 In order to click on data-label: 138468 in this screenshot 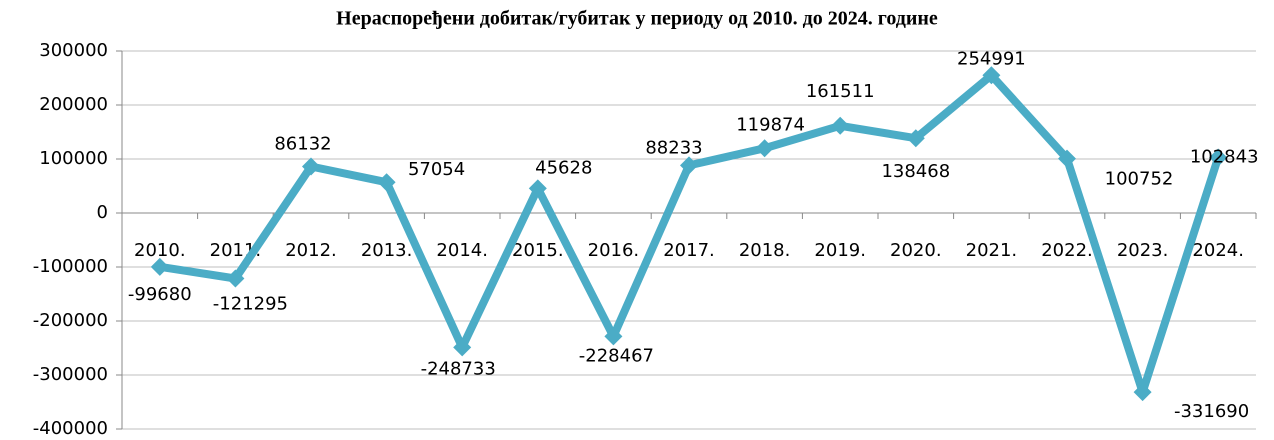, I will do `click(915, 171)`.